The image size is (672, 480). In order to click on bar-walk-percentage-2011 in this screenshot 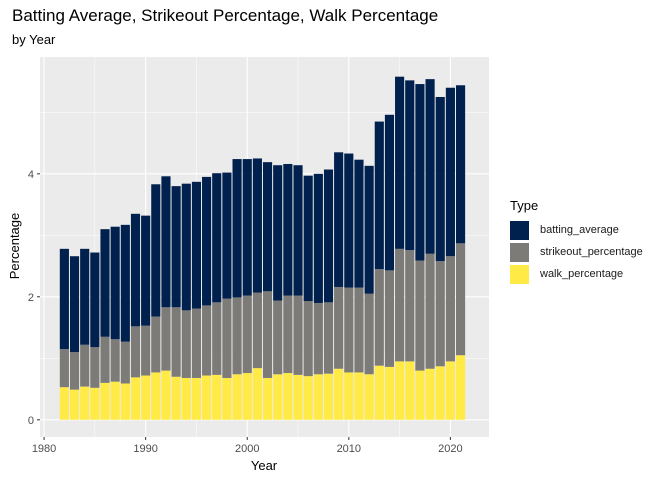, I will do `click(359, 396)`.